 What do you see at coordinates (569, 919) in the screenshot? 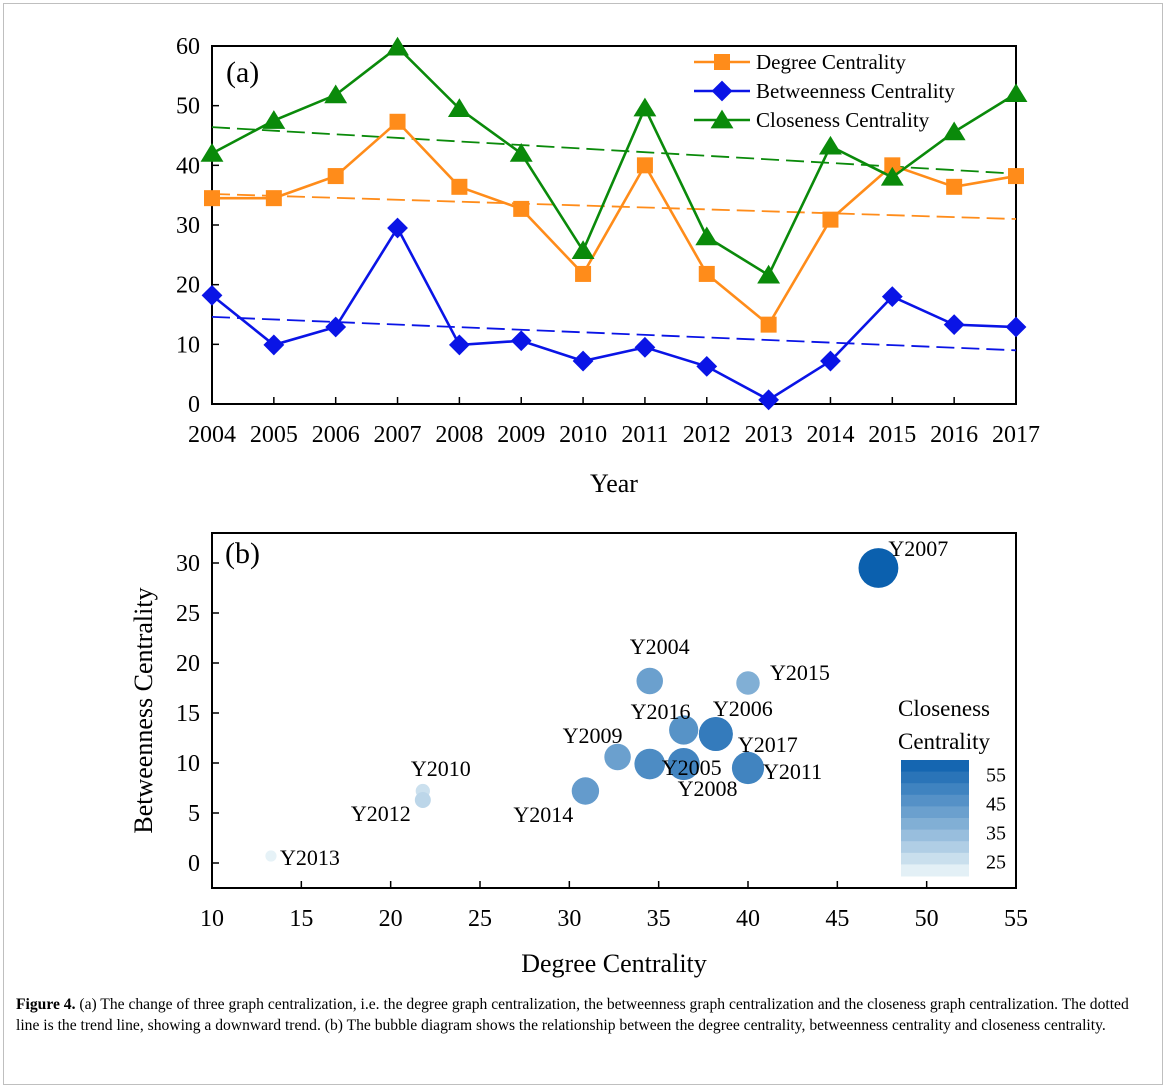
I see `x-tick-label-b: 30` at bounding box center [569, 919].